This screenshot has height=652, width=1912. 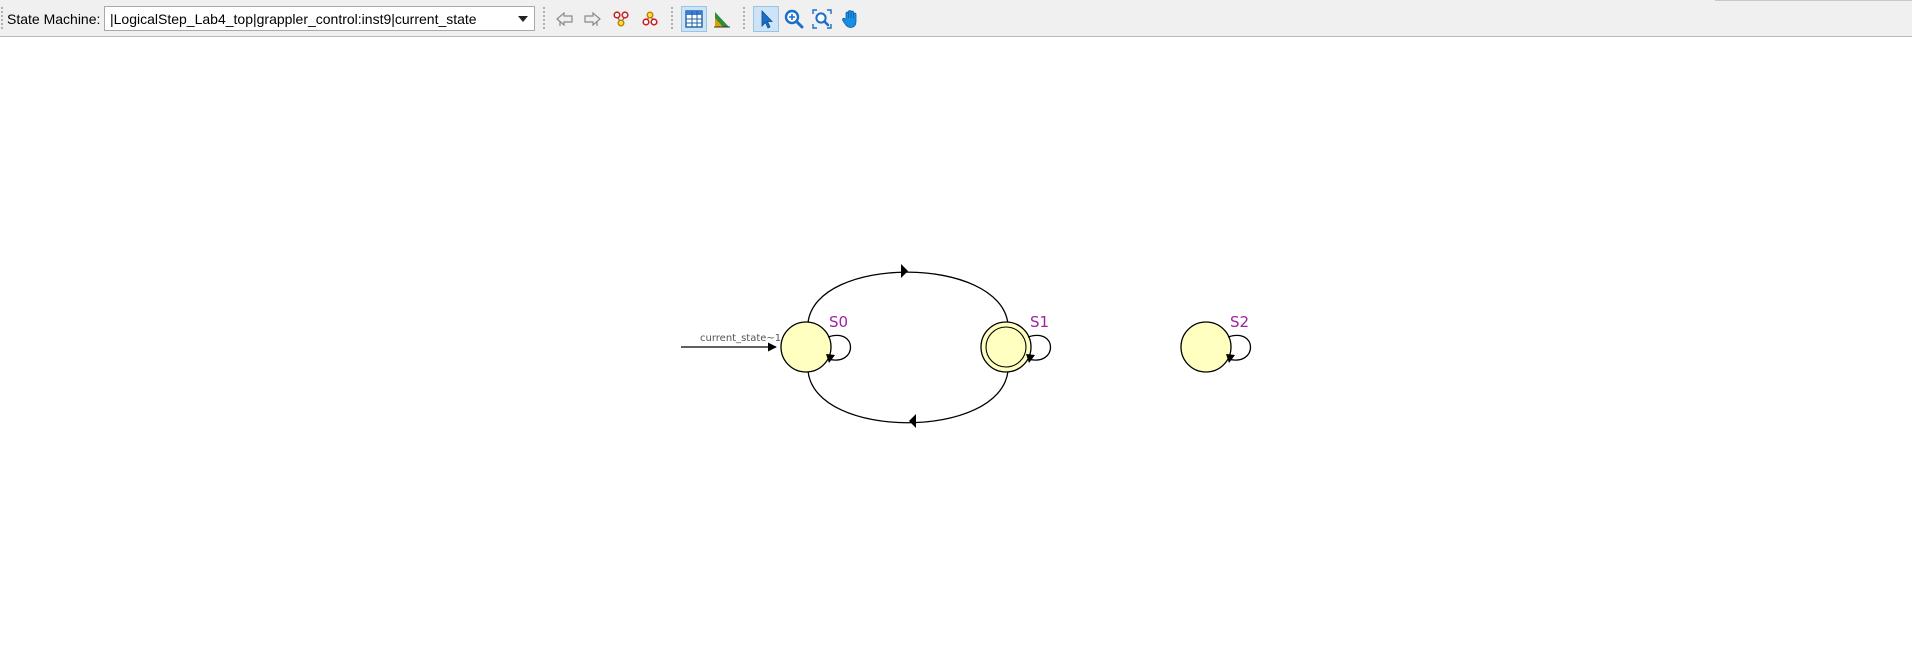 What do you see at coordinates (838, 322) in the screenshot?
I see `state-s0-label: S0` at bounding box center [838, 322].